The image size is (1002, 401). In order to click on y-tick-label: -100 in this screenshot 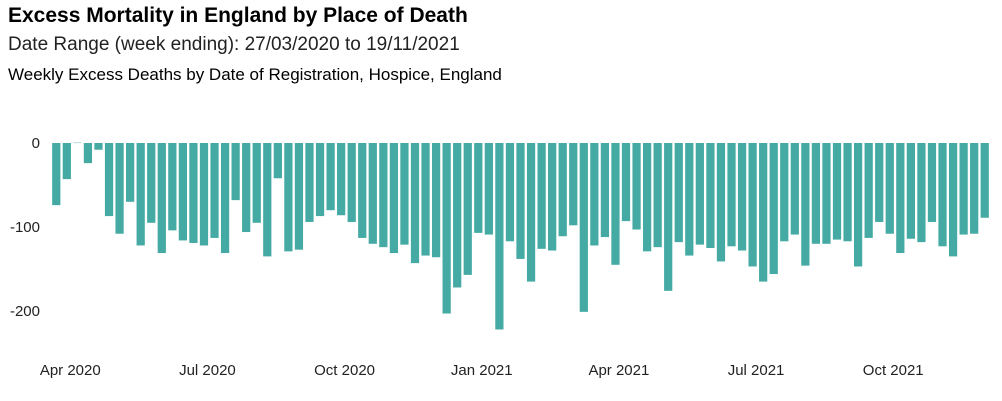, I will do `click(25, 227)`.